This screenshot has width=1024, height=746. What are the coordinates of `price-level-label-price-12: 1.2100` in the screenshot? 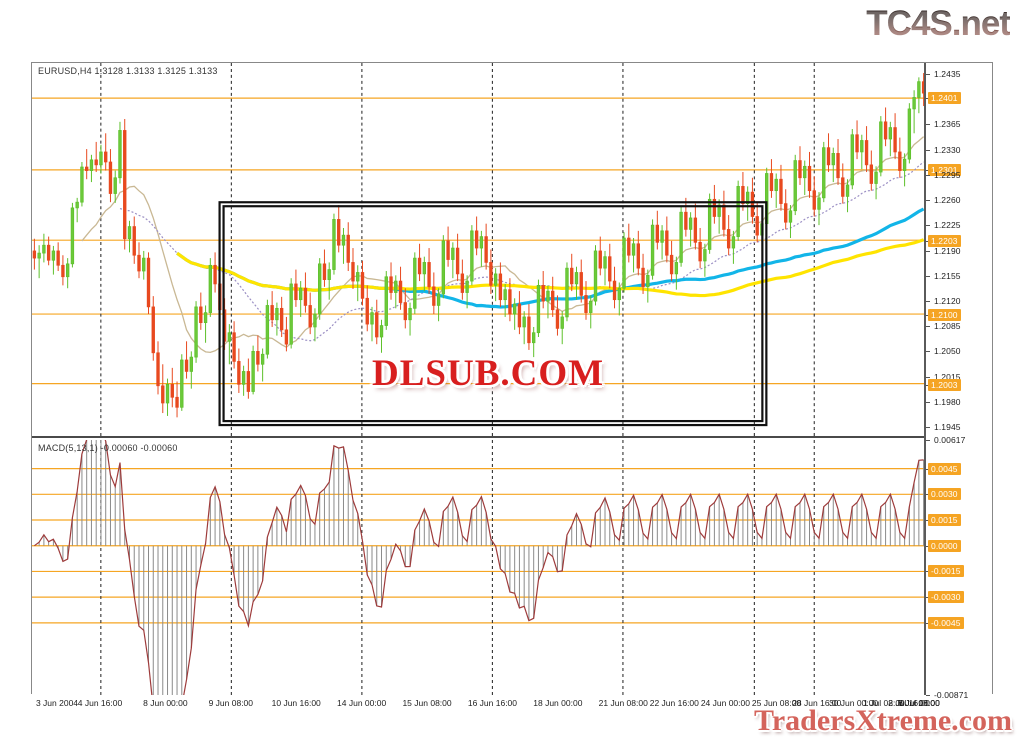 It's located at (944, 315).